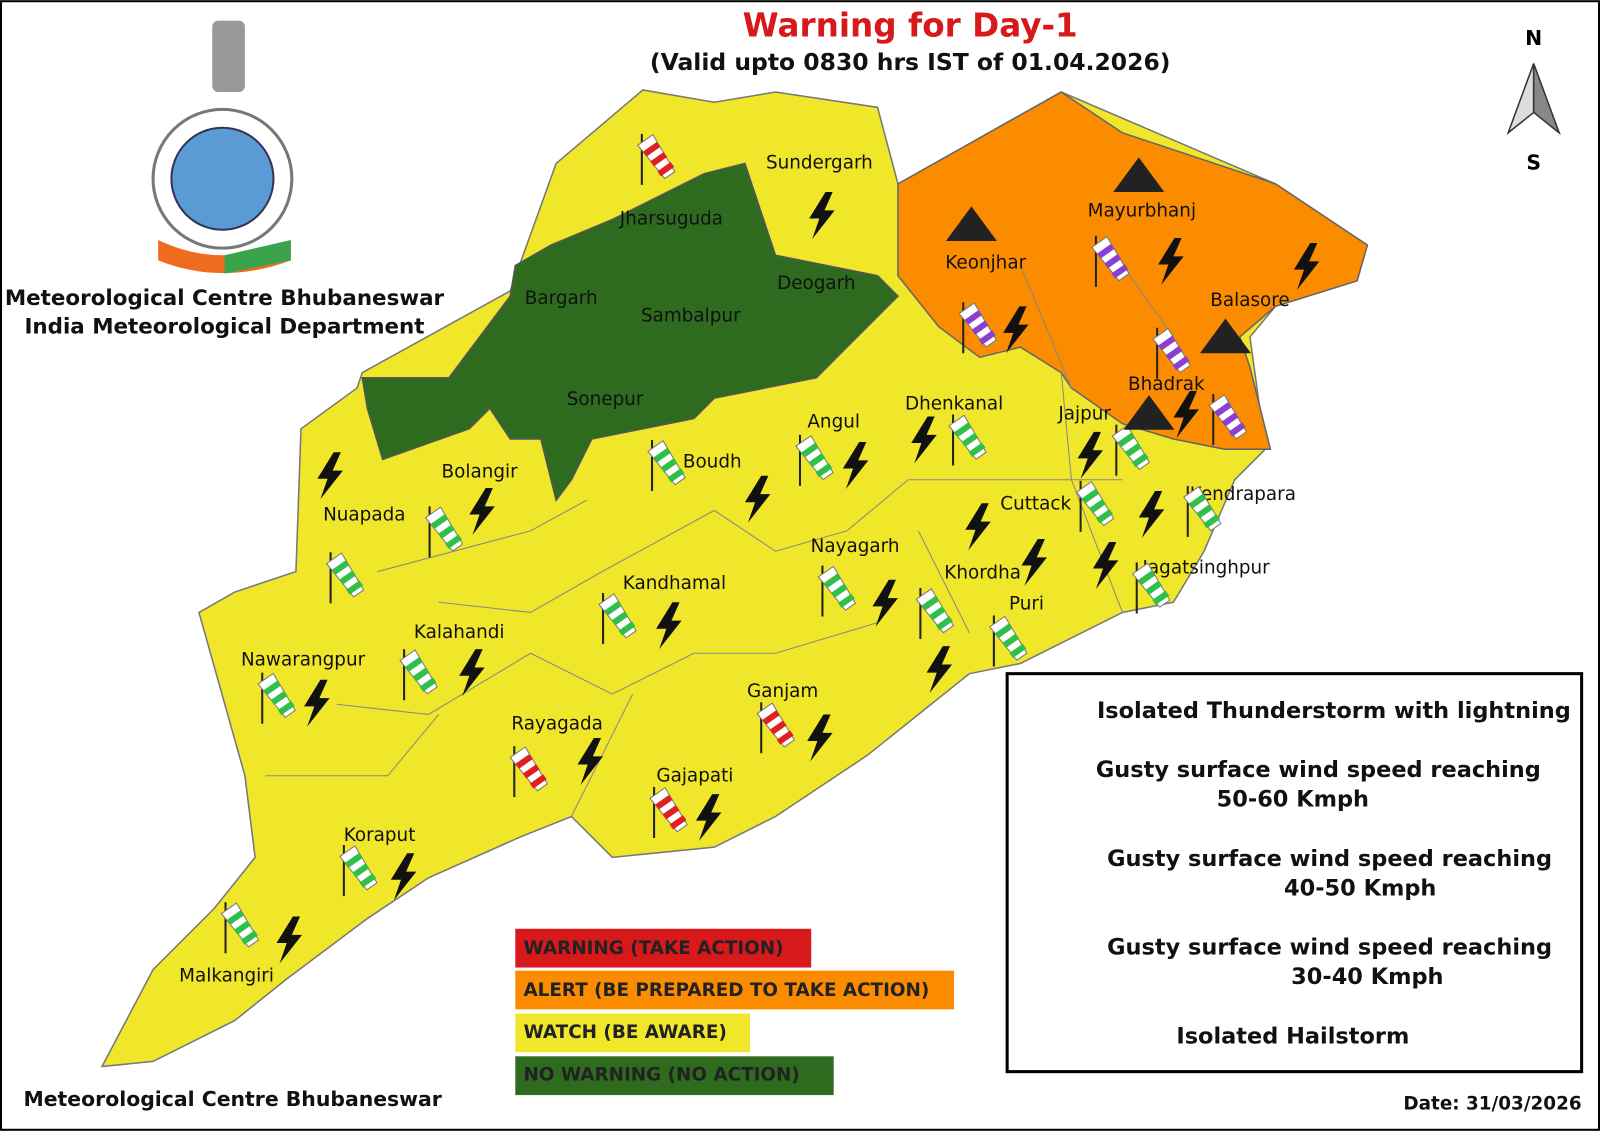 This screenshot has height=1131, width=1600. What do you see at coordinates (1035, 503) in the screenshot?
I see `district-label: Cuttack` at bounding box center [1035, 503].